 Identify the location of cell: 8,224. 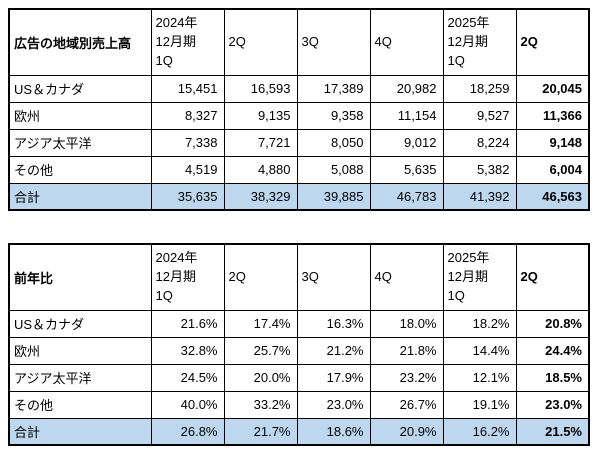
(479, 142).